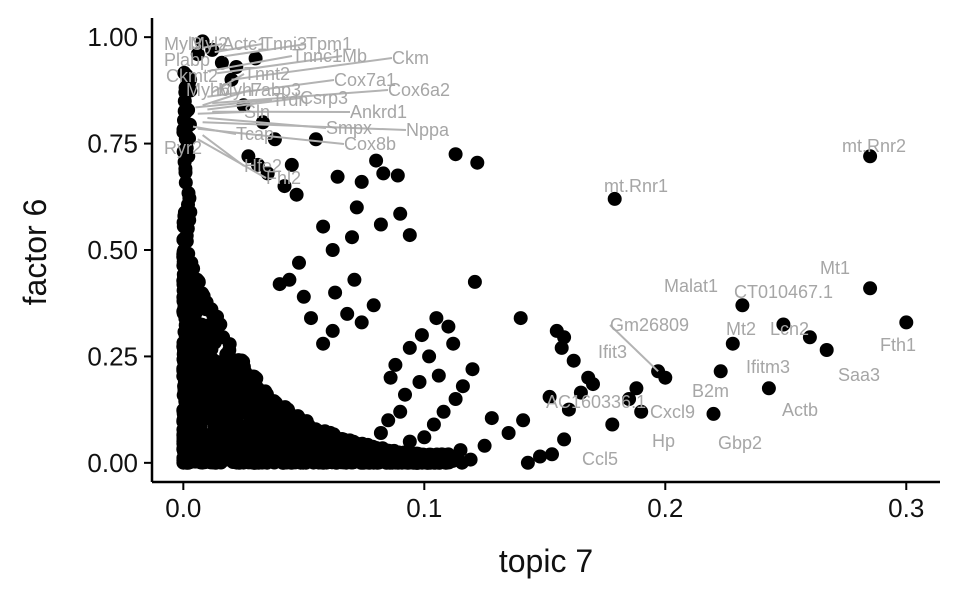 This screenshot has height=600, width=960. I want to click on gene-label: Ccl5, so click(600, 459).